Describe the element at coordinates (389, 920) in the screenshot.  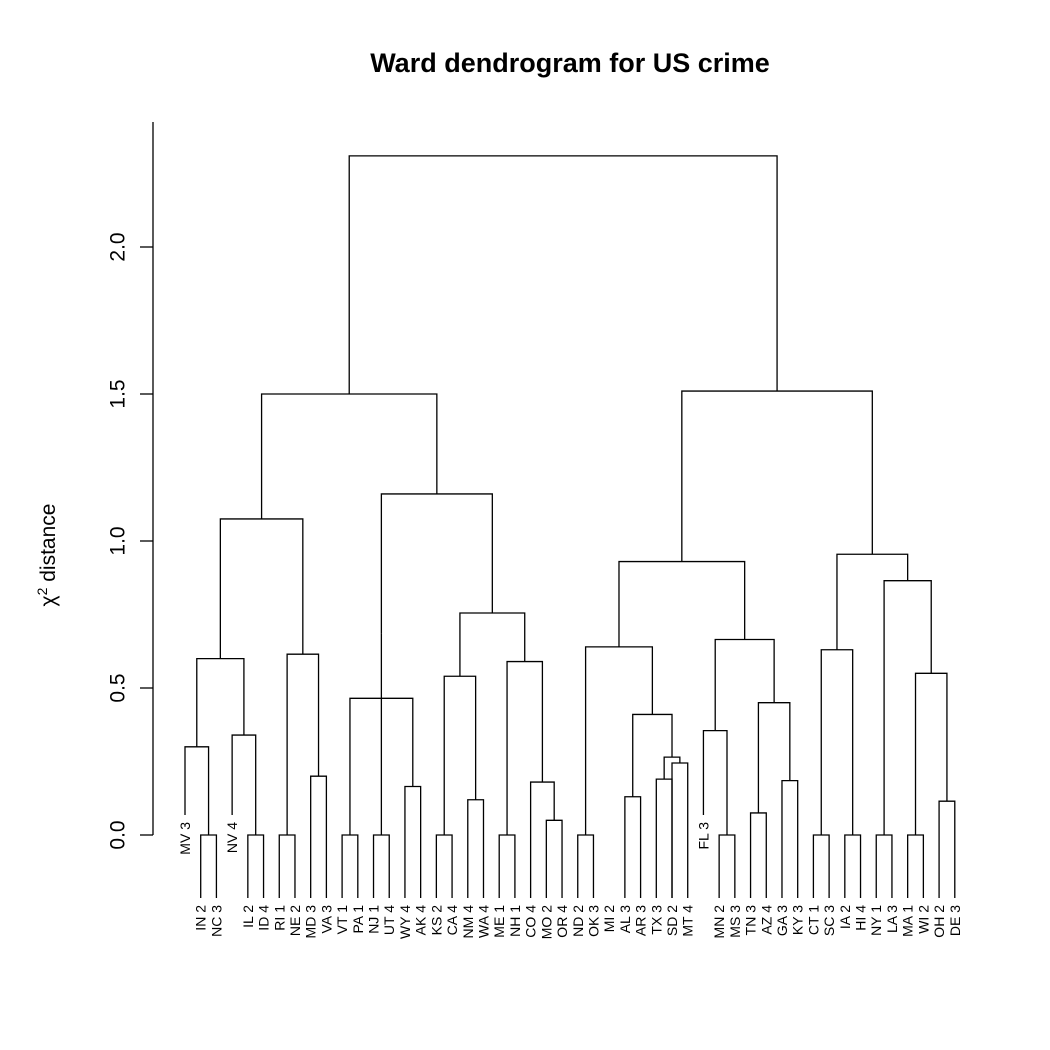
I see `leaf-label: UT 4` at that location.